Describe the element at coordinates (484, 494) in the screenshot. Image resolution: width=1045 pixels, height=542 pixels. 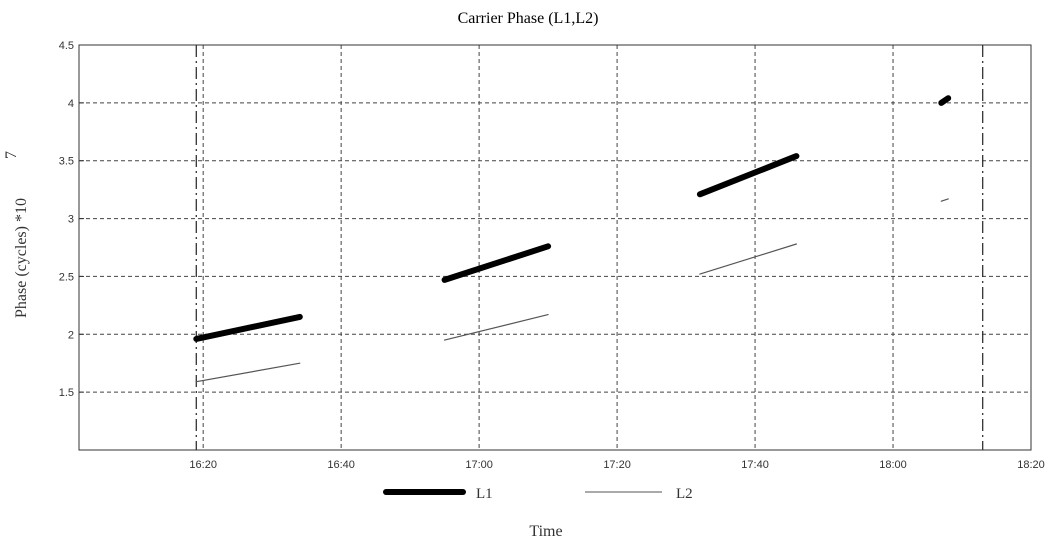
I see `legend-label-l1: L1` at that location.